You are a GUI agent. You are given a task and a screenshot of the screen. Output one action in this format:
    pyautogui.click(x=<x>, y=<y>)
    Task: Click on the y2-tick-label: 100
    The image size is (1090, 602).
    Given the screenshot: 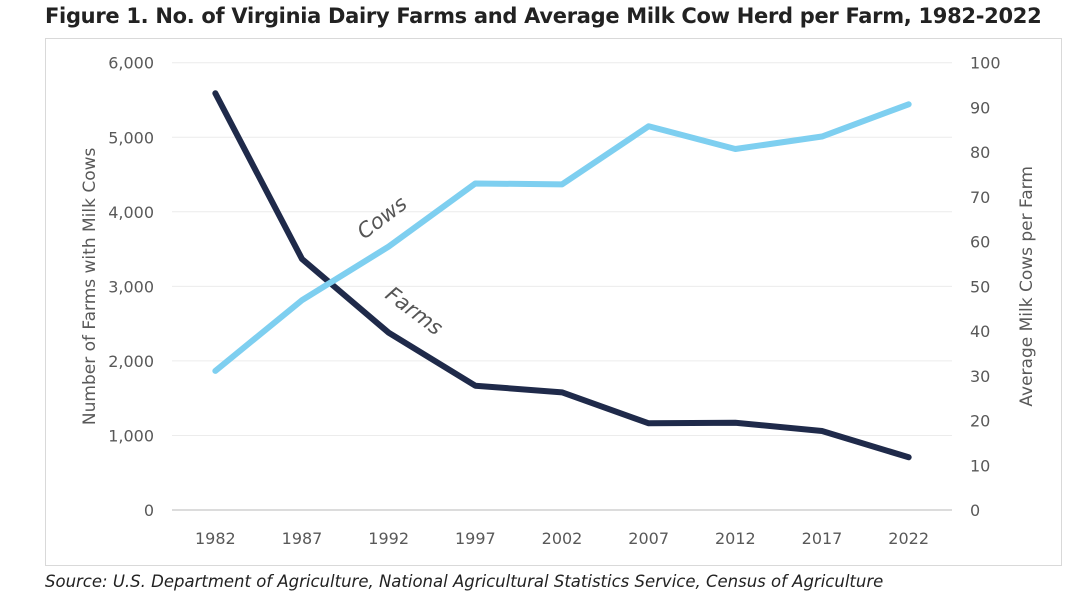 What is the action you would take?
    pyautogui.click(x=985, y=63)
    